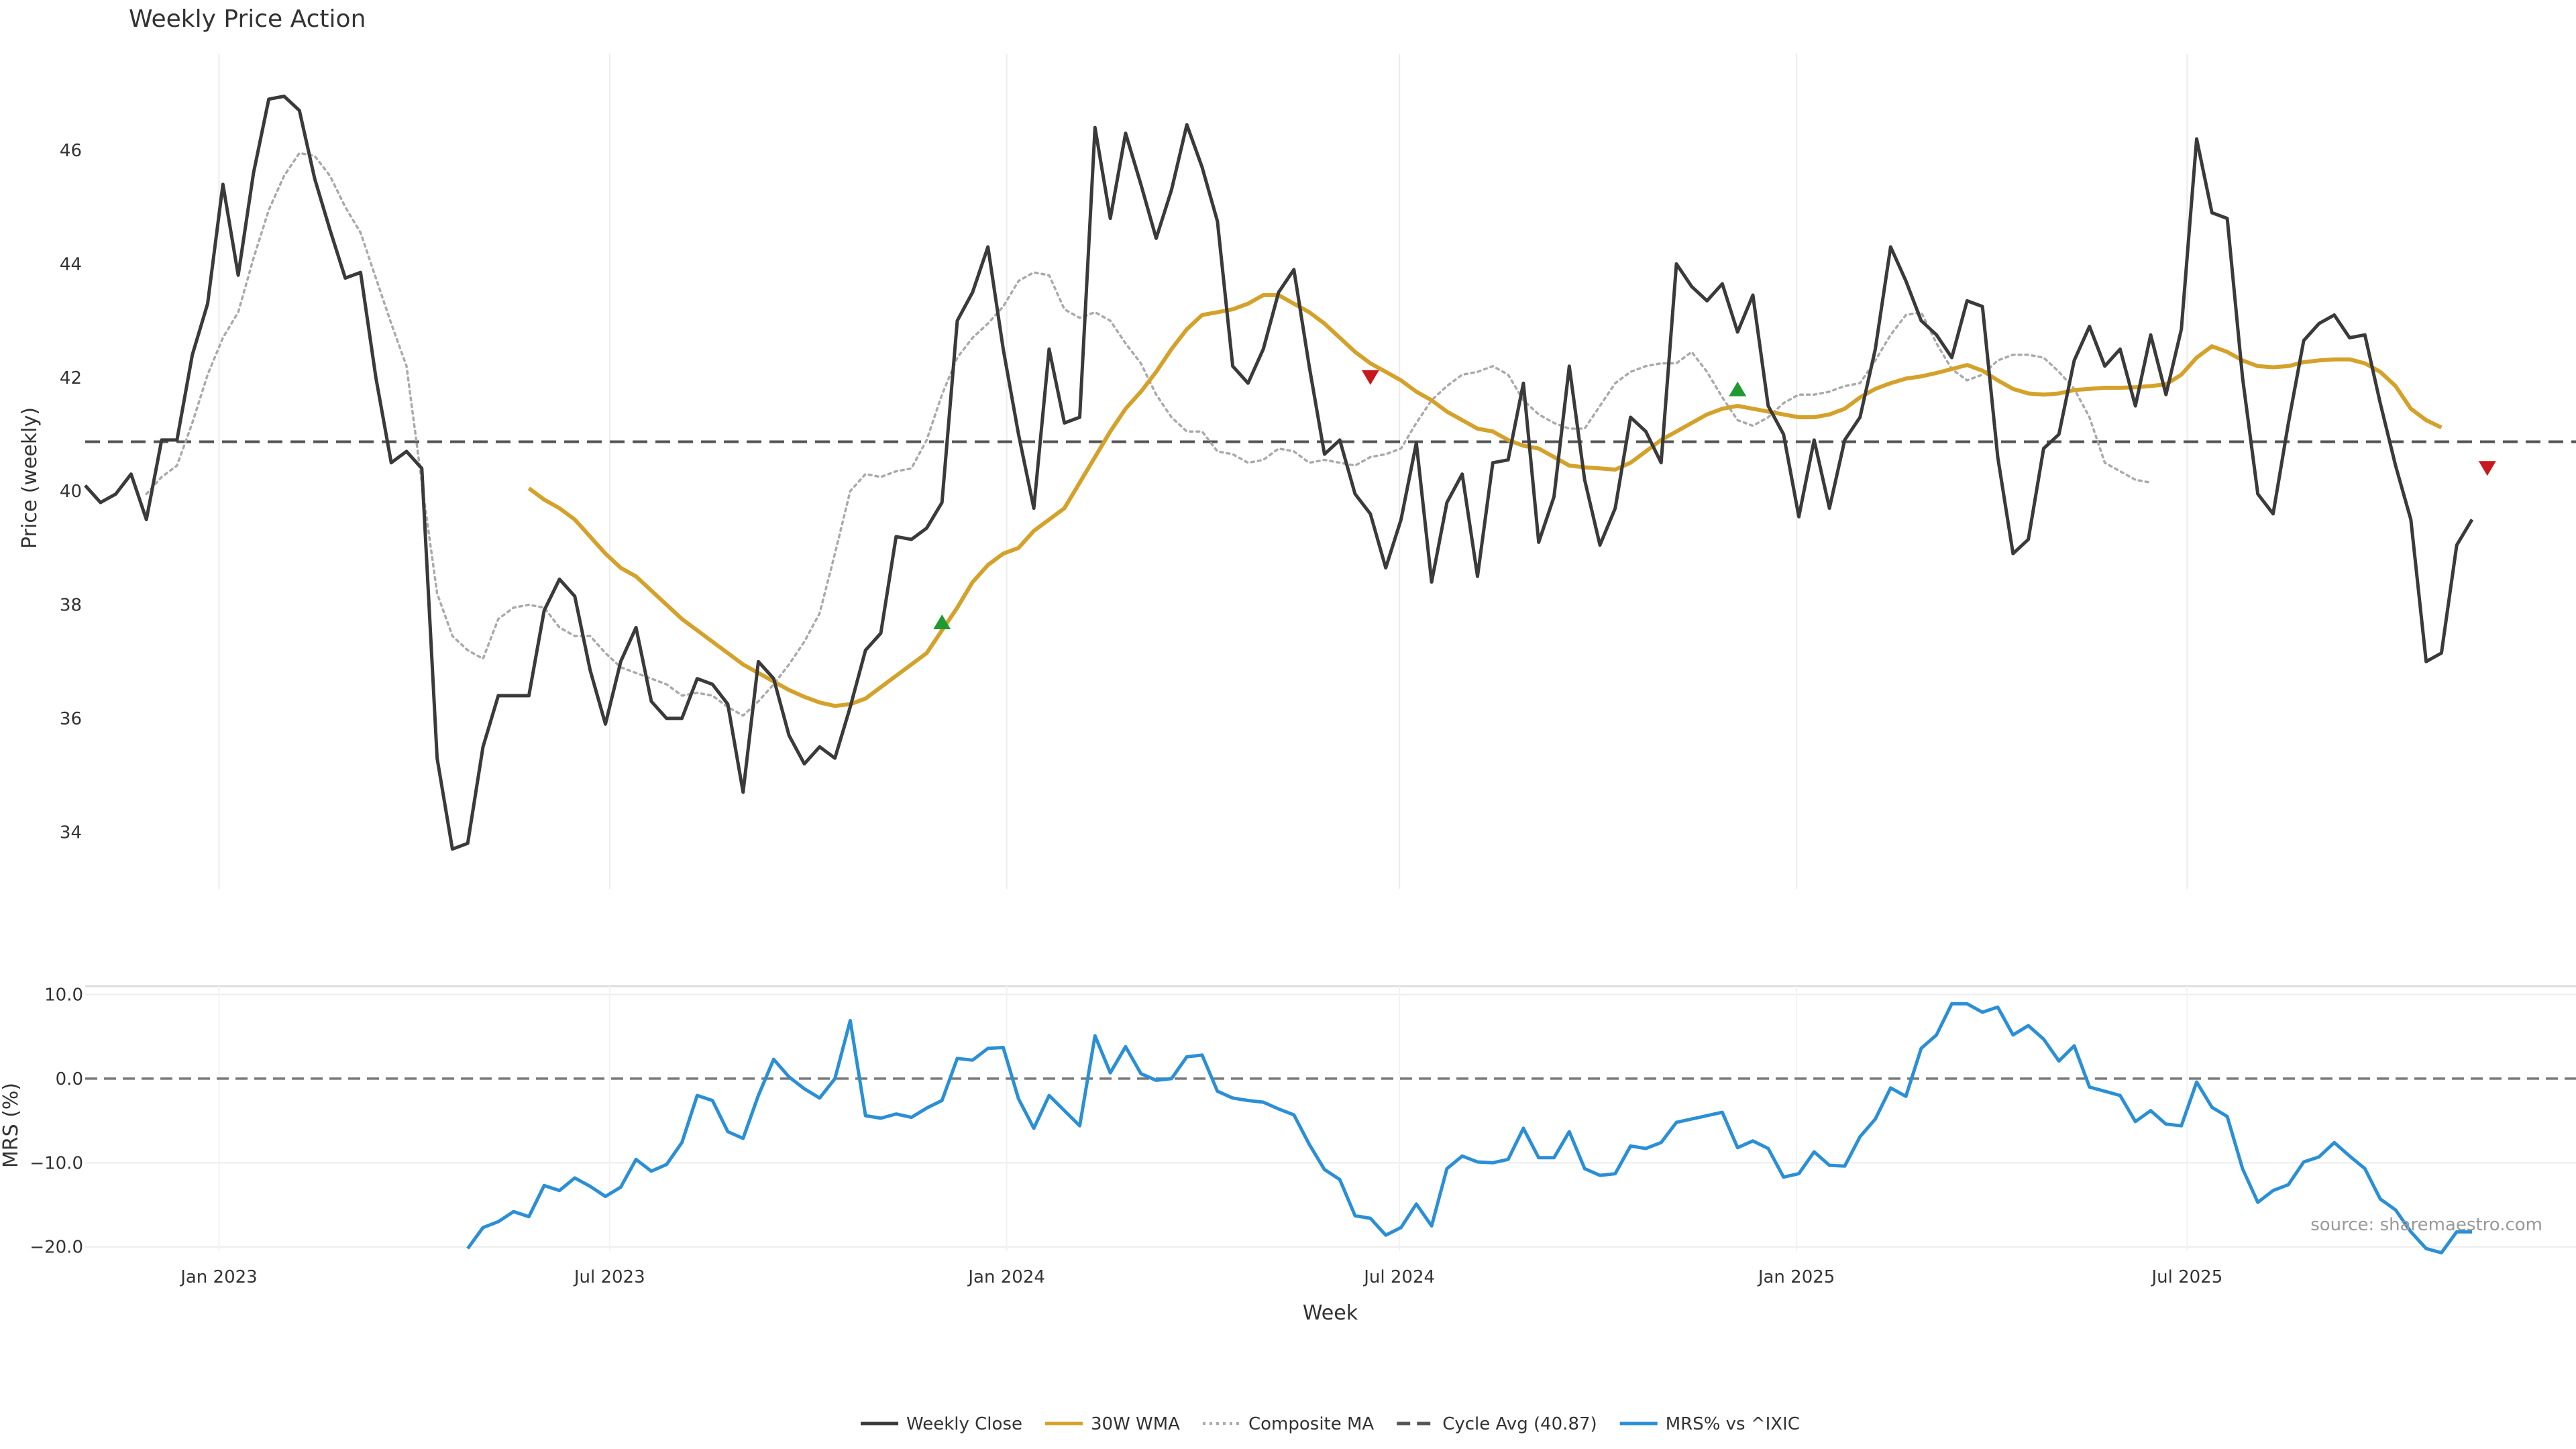 Image resolution: width=2576 pixels, height=1449 pixels. I want to click on legend-item: 30W WMA, so click(1112, 1424).